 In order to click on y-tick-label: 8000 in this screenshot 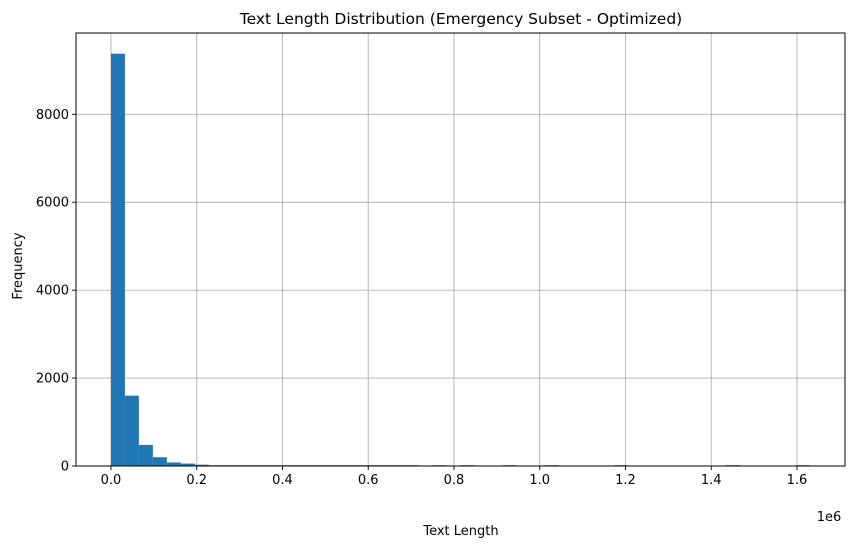, I will do `click(52, 115)`.